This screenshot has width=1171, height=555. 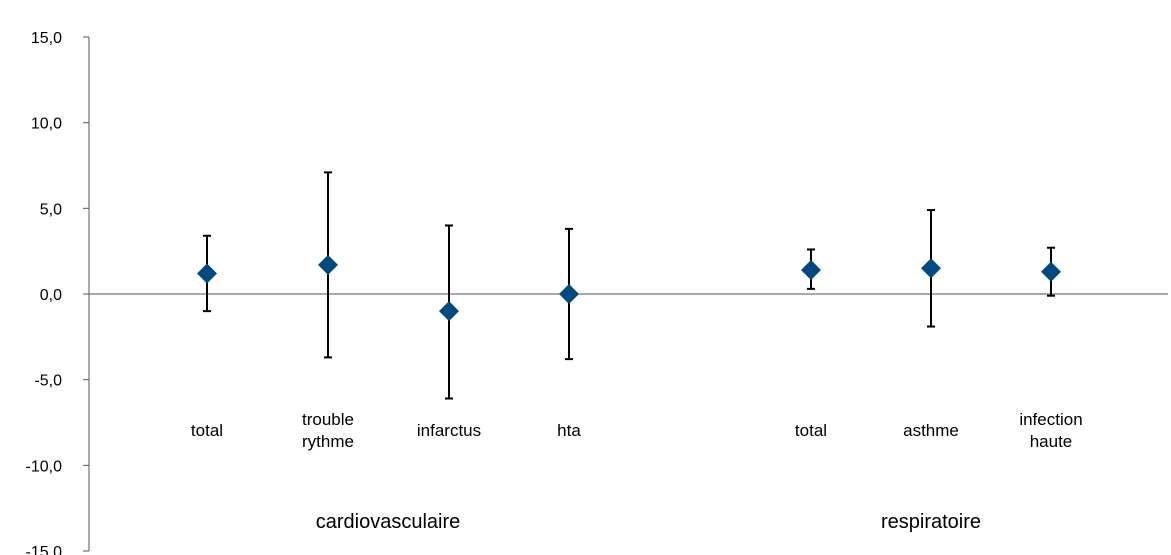 I want to click on category-label-line: asthme, so click(x=931, y=430).